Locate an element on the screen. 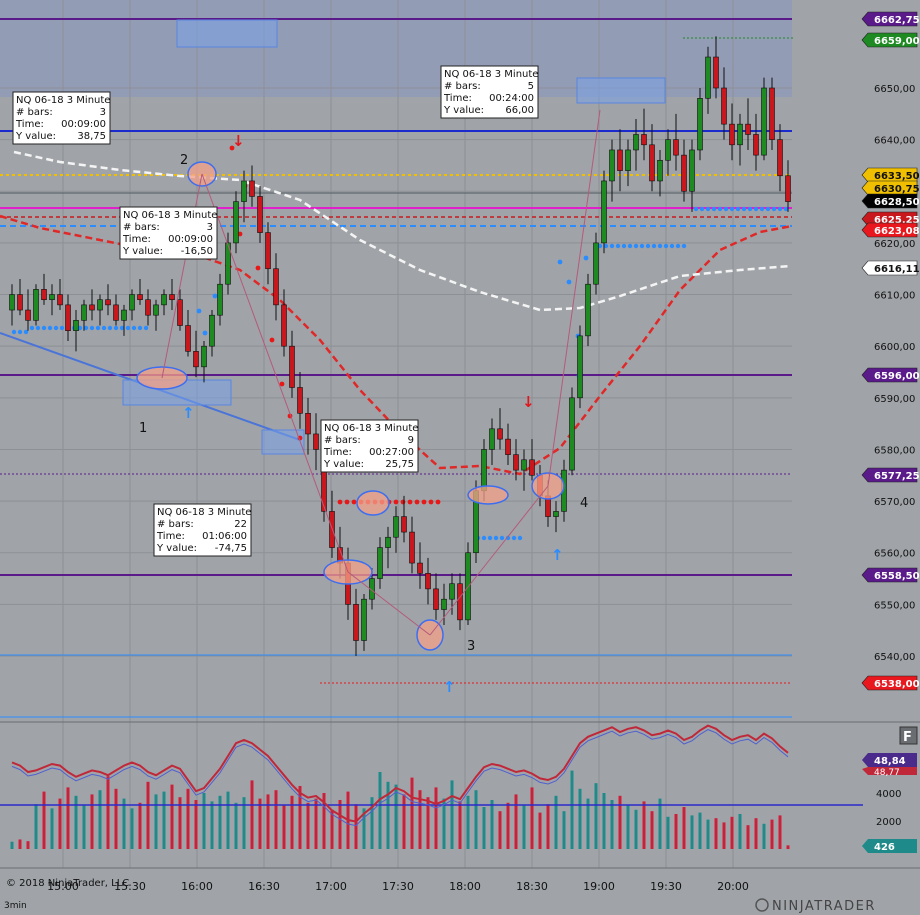 The height and width of the screenshot is (915, 920). osc-value-label-2: 48,77 is located at coordinates (887, 773).